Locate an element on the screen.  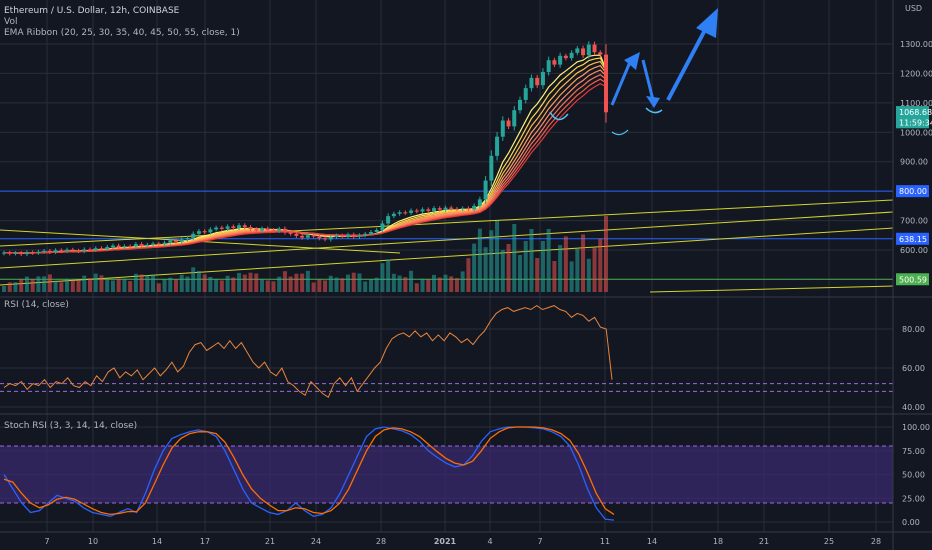
forecast-arrow-up is located at coordinates (621, 83).